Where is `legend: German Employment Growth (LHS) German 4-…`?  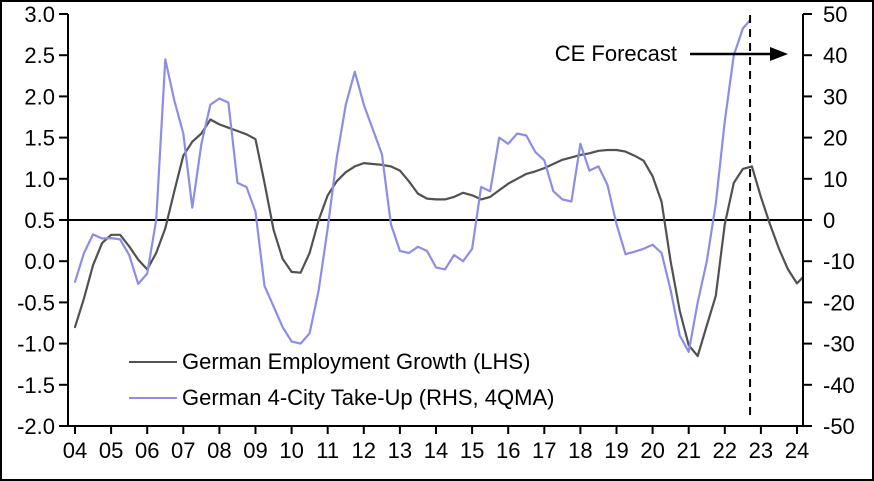
legend: German Employment Growth (LHS) German 4-… is located at coordinates (341, 380).